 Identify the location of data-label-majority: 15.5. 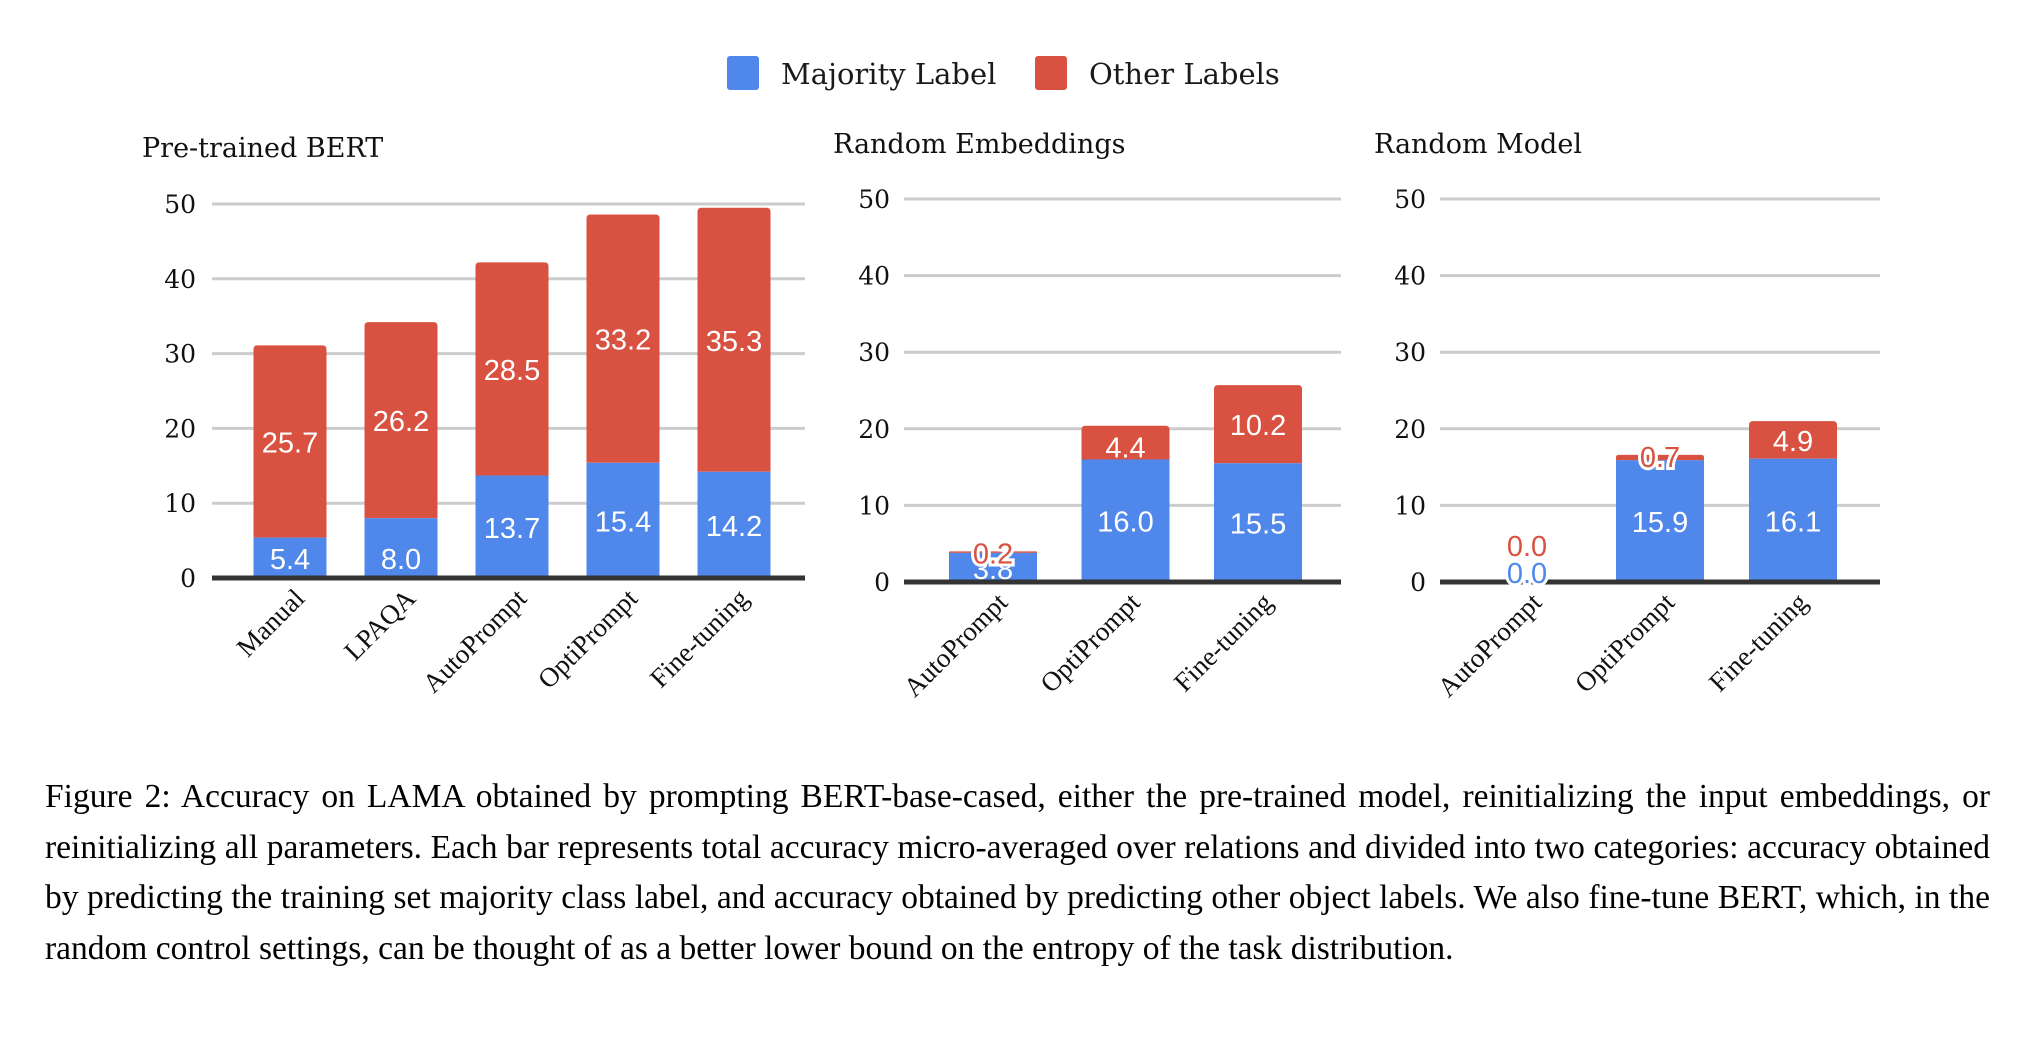
(1258, 525).